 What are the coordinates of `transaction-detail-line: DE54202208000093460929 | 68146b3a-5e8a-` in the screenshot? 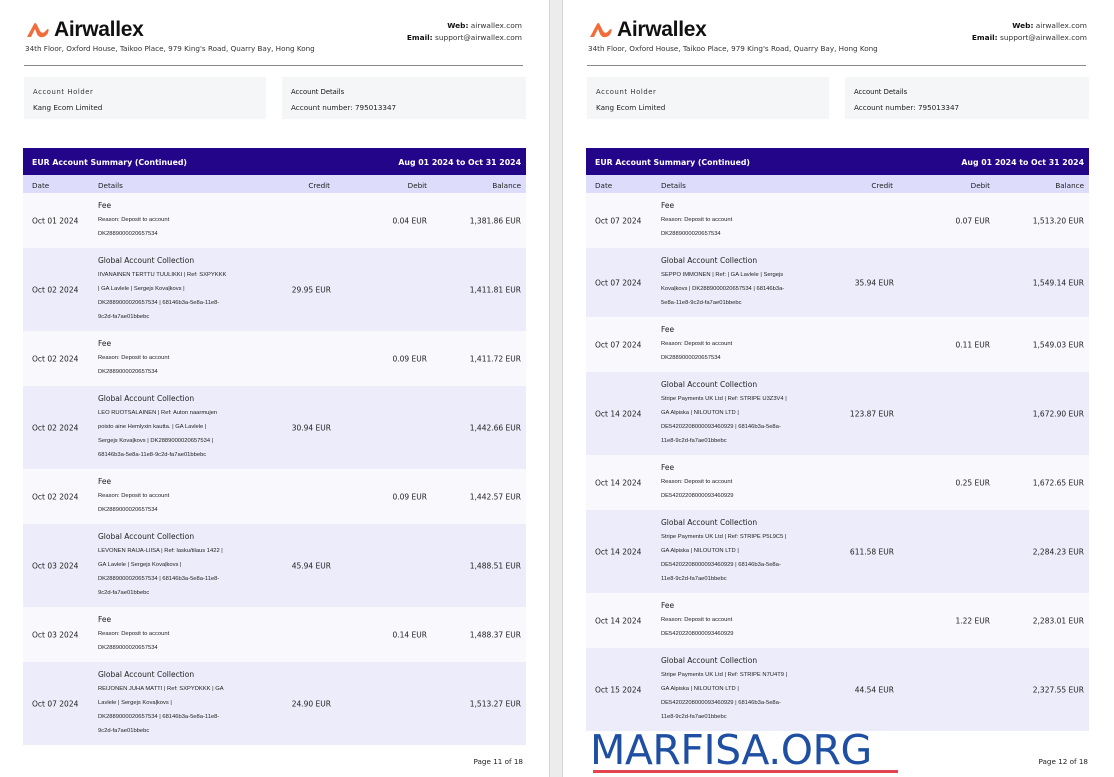 It's located at (721, 565).